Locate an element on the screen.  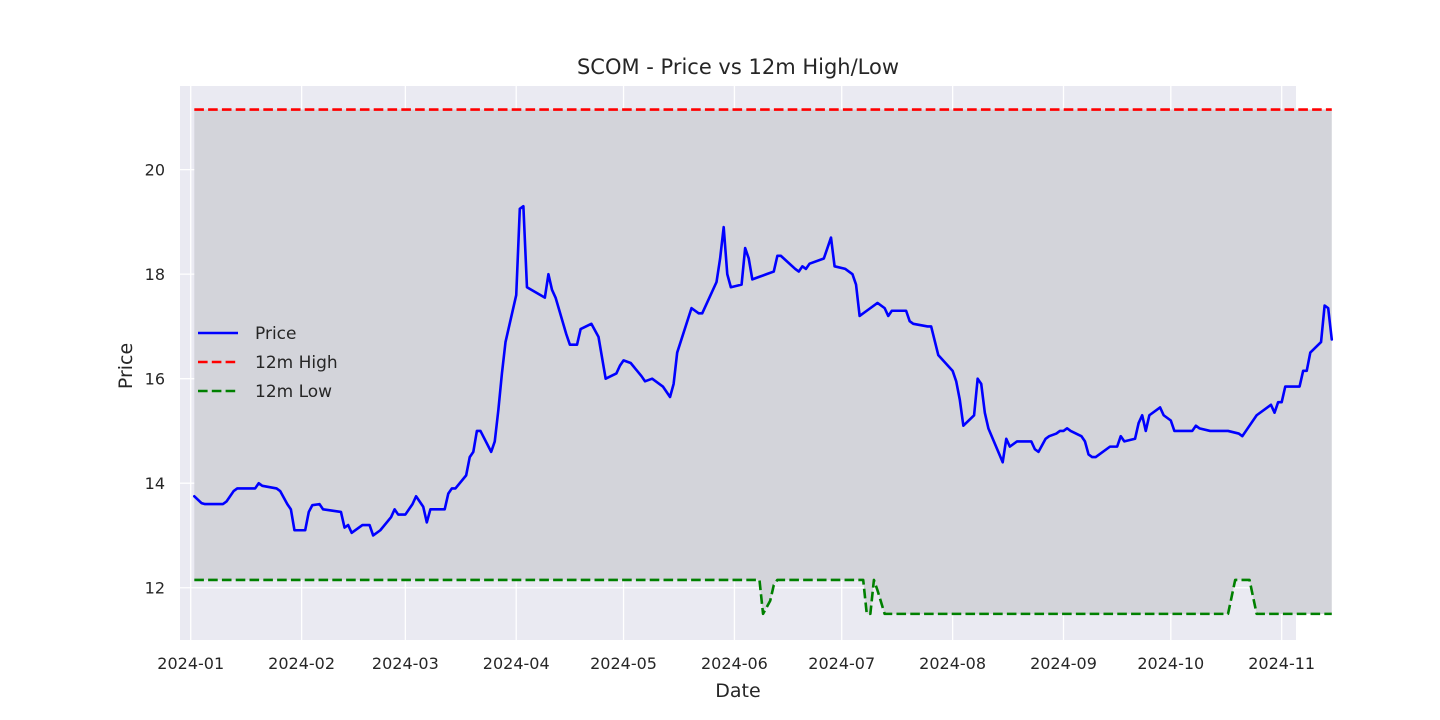
x-tick-label: 2024-10 is located at coordinates (1170, 663).